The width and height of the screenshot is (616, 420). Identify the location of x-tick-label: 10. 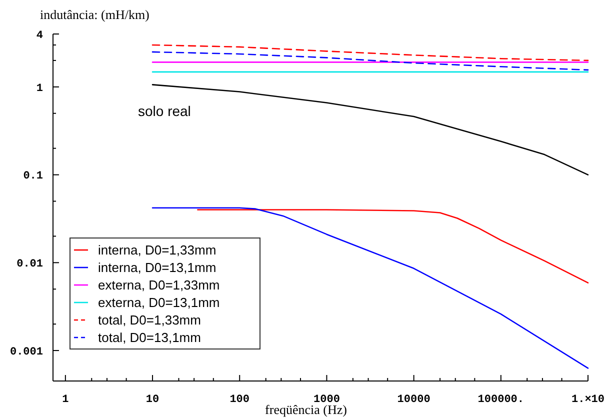
(153, 400).